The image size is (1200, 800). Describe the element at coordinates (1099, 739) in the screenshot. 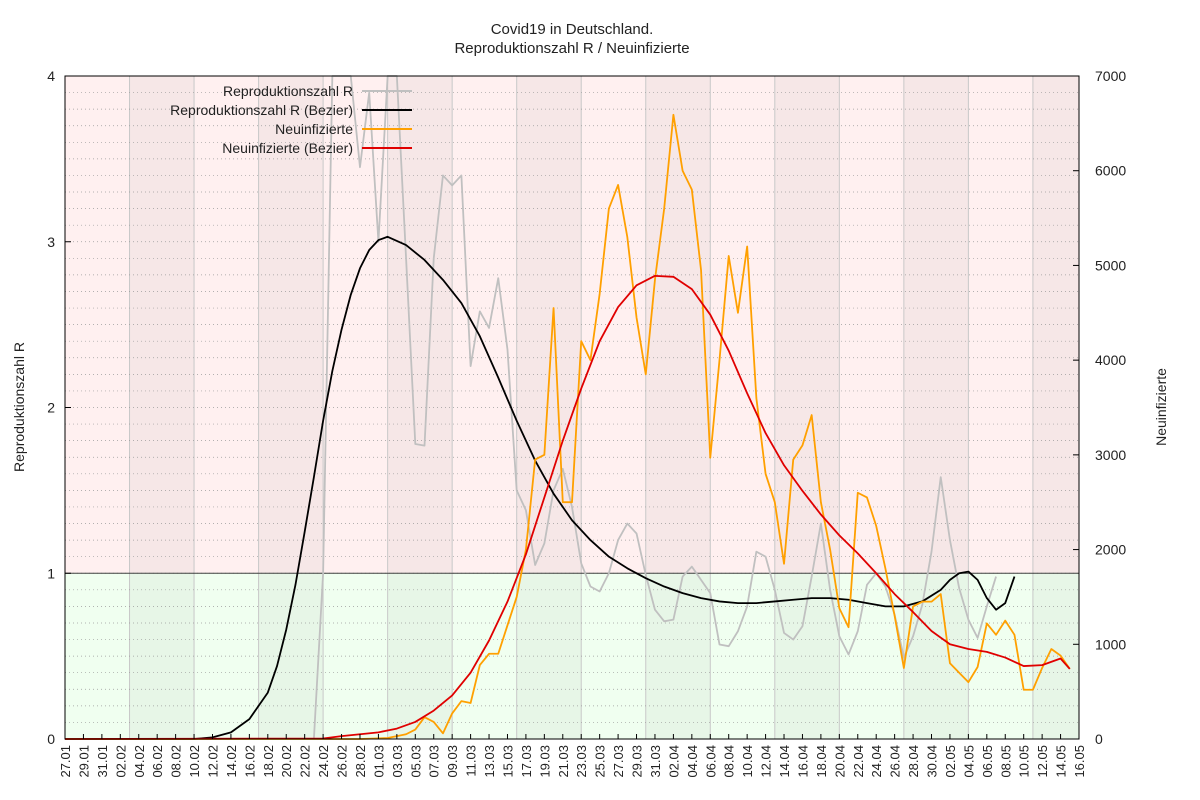

I see `y2-tick-label: 0` at that location.